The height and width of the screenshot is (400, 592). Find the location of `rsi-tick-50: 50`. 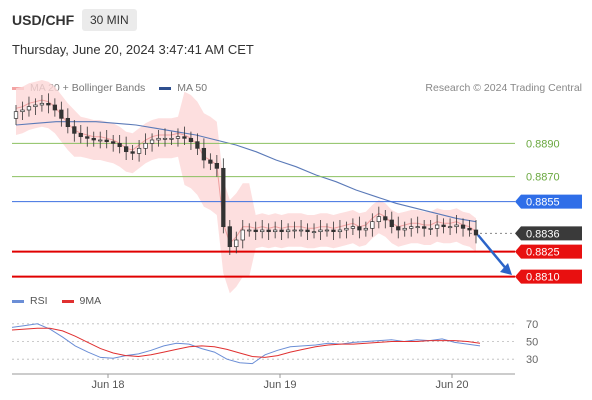

rsi-tick-50: 50 is located at coordinates (532, 343).